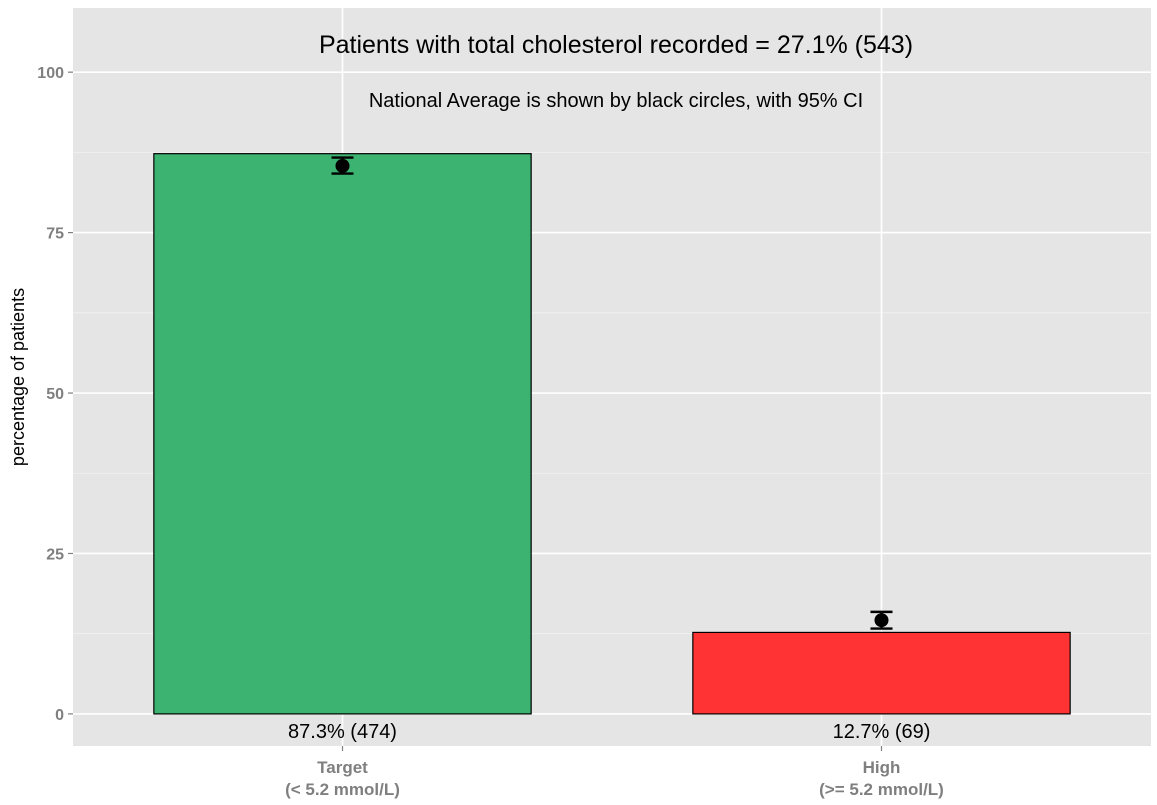 This screenshot has width=1157, height=805. I want to click on x-tick-label-target-line2: (< 5.2 mmol/L), so click(342, 789).